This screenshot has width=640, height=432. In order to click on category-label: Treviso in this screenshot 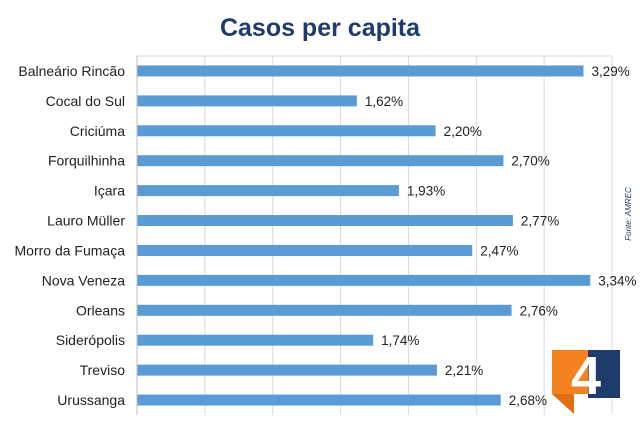, I will do `click(103, 370)`.